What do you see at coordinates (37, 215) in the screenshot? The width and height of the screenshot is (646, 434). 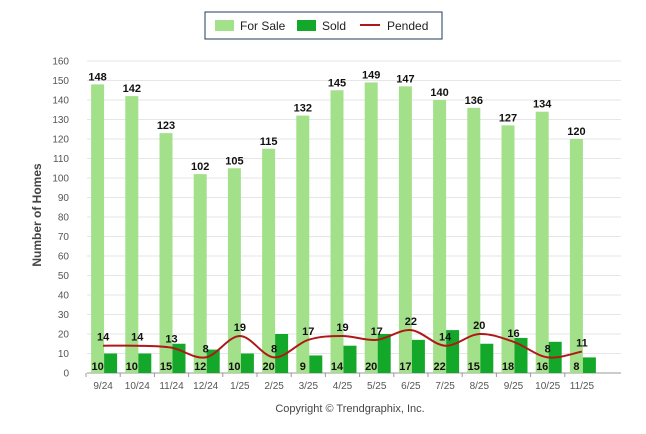 I see `y-axis-title: Number of Homes` at bounding box center [37, 215].